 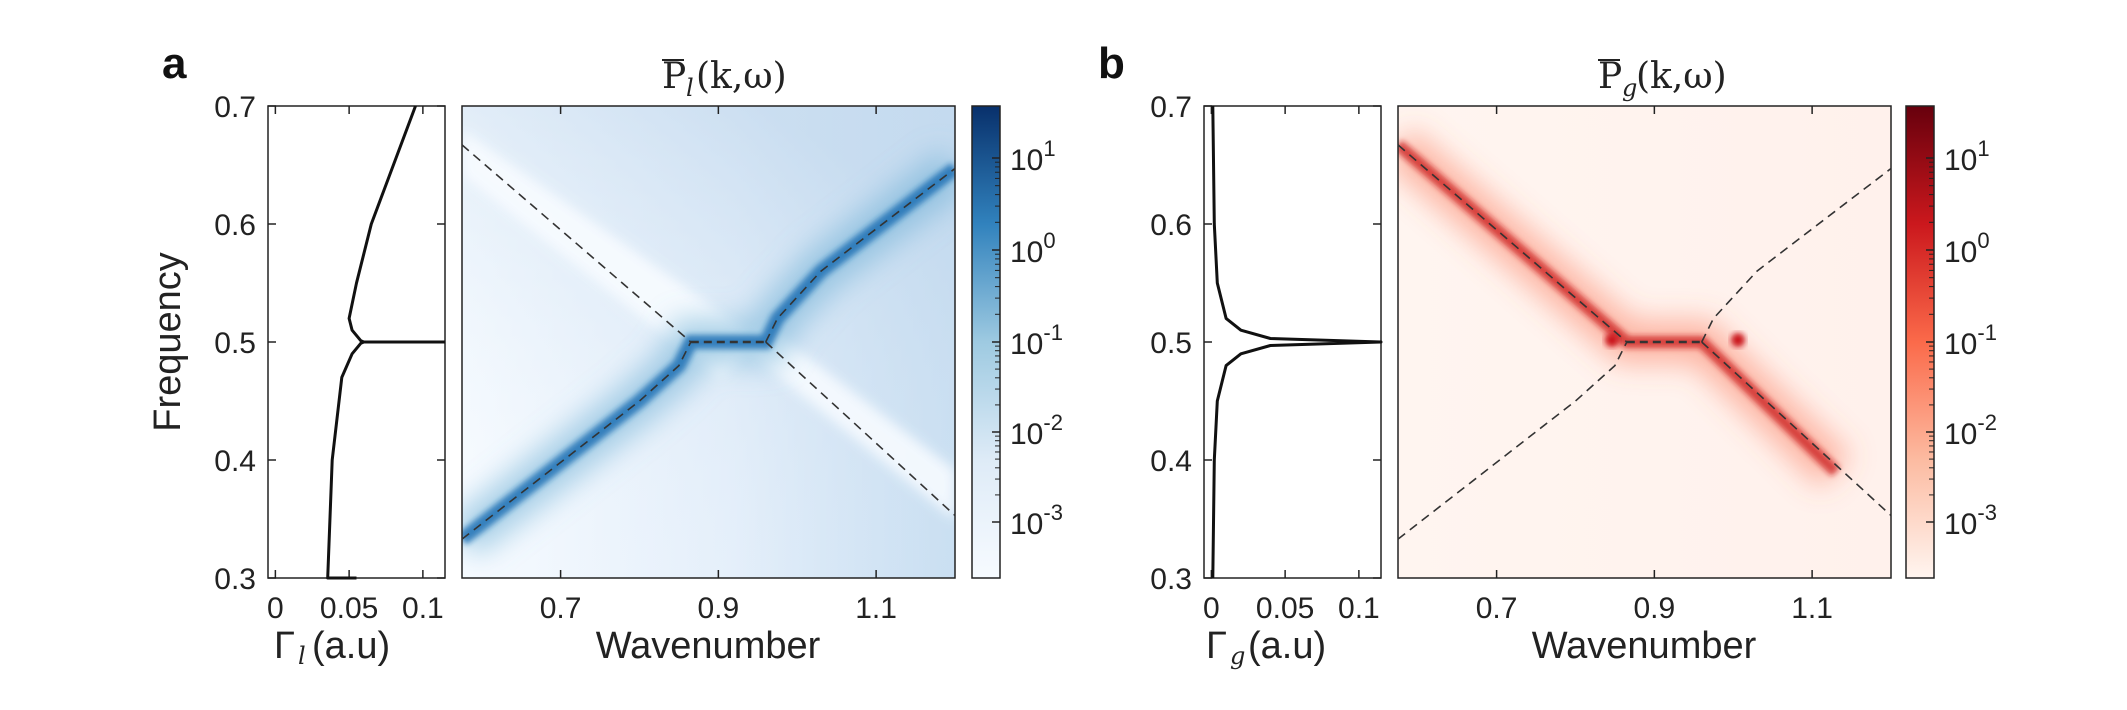 I want to click on profile-a-ytick-label: 0.6, so click(x=235, y=225).